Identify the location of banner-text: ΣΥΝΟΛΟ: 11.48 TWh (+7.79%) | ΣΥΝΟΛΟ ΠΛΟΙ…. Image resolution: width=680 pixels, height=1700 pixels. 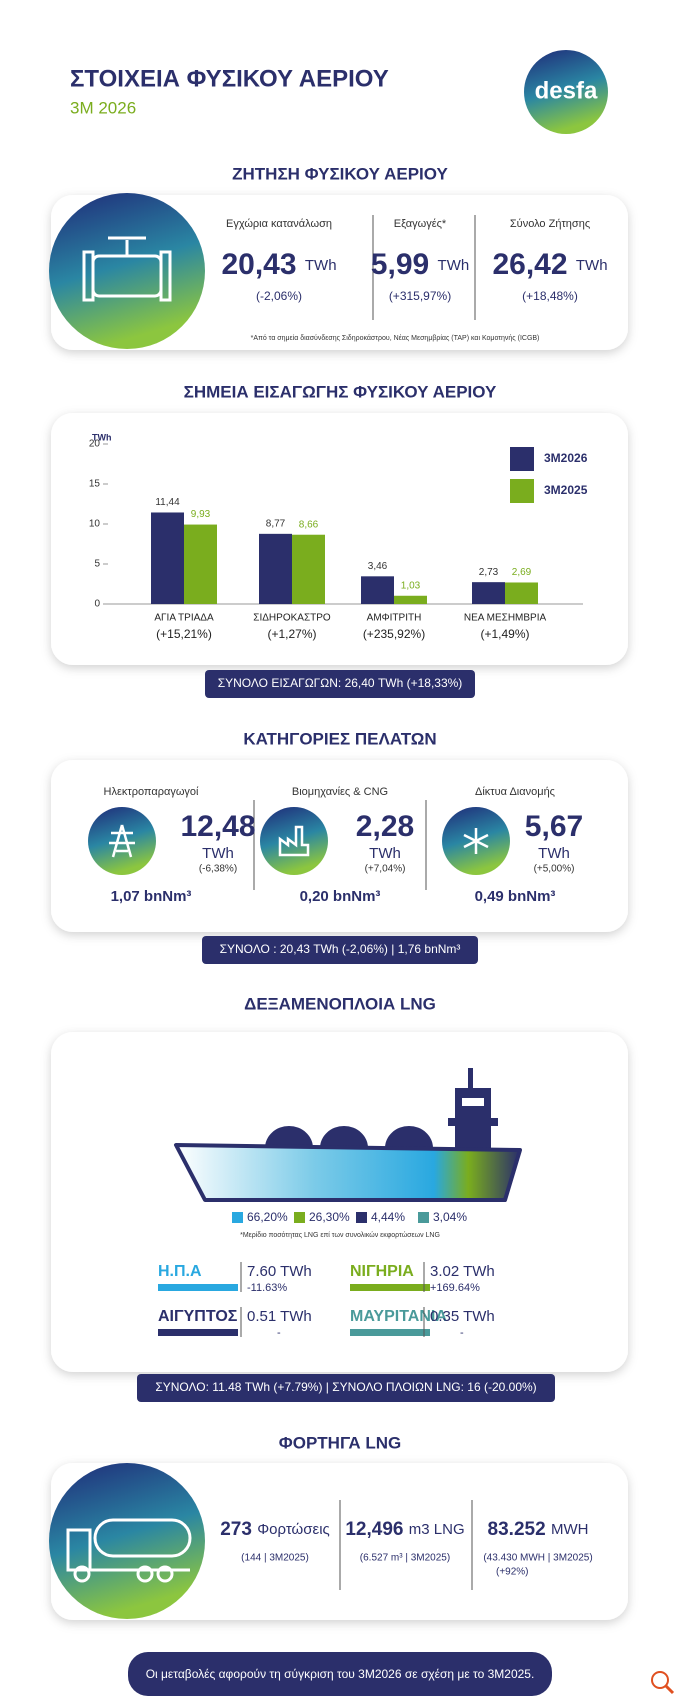
(345, 1387).